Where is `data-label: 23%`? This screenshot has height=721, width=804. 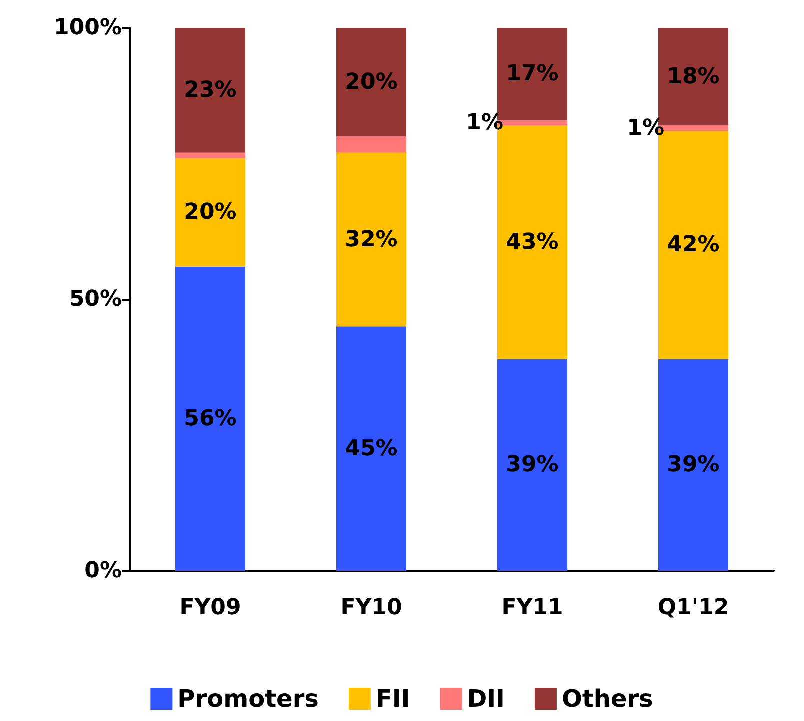 data-label: 23% is located at coordinates (210, 90).